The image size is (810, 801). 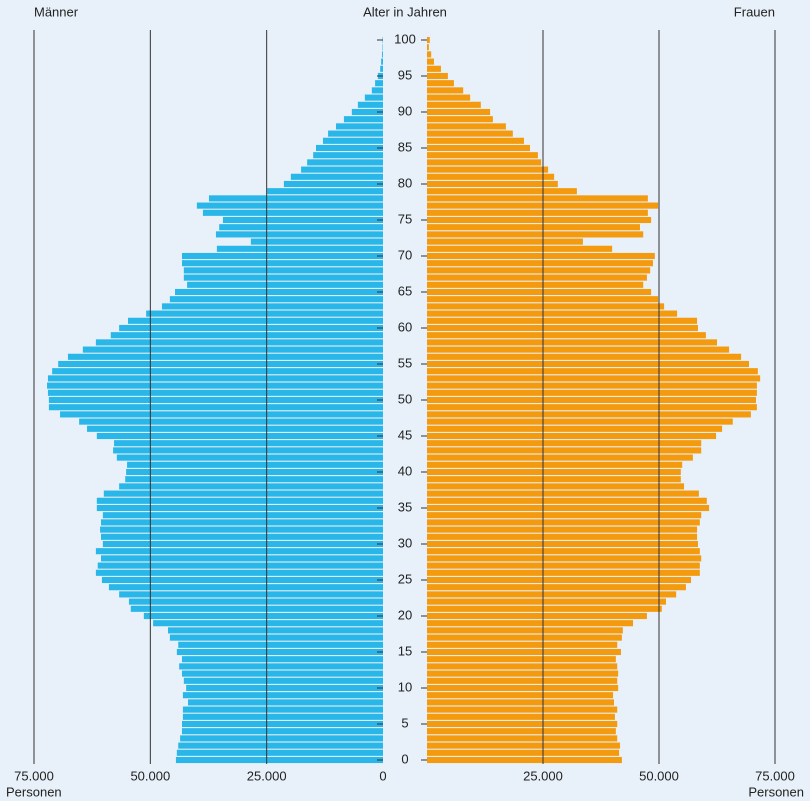 What do you see at coordinates (405, 398) in the screenshot?
I see `y-tick-label: 50` at bounding box center [405, 398].